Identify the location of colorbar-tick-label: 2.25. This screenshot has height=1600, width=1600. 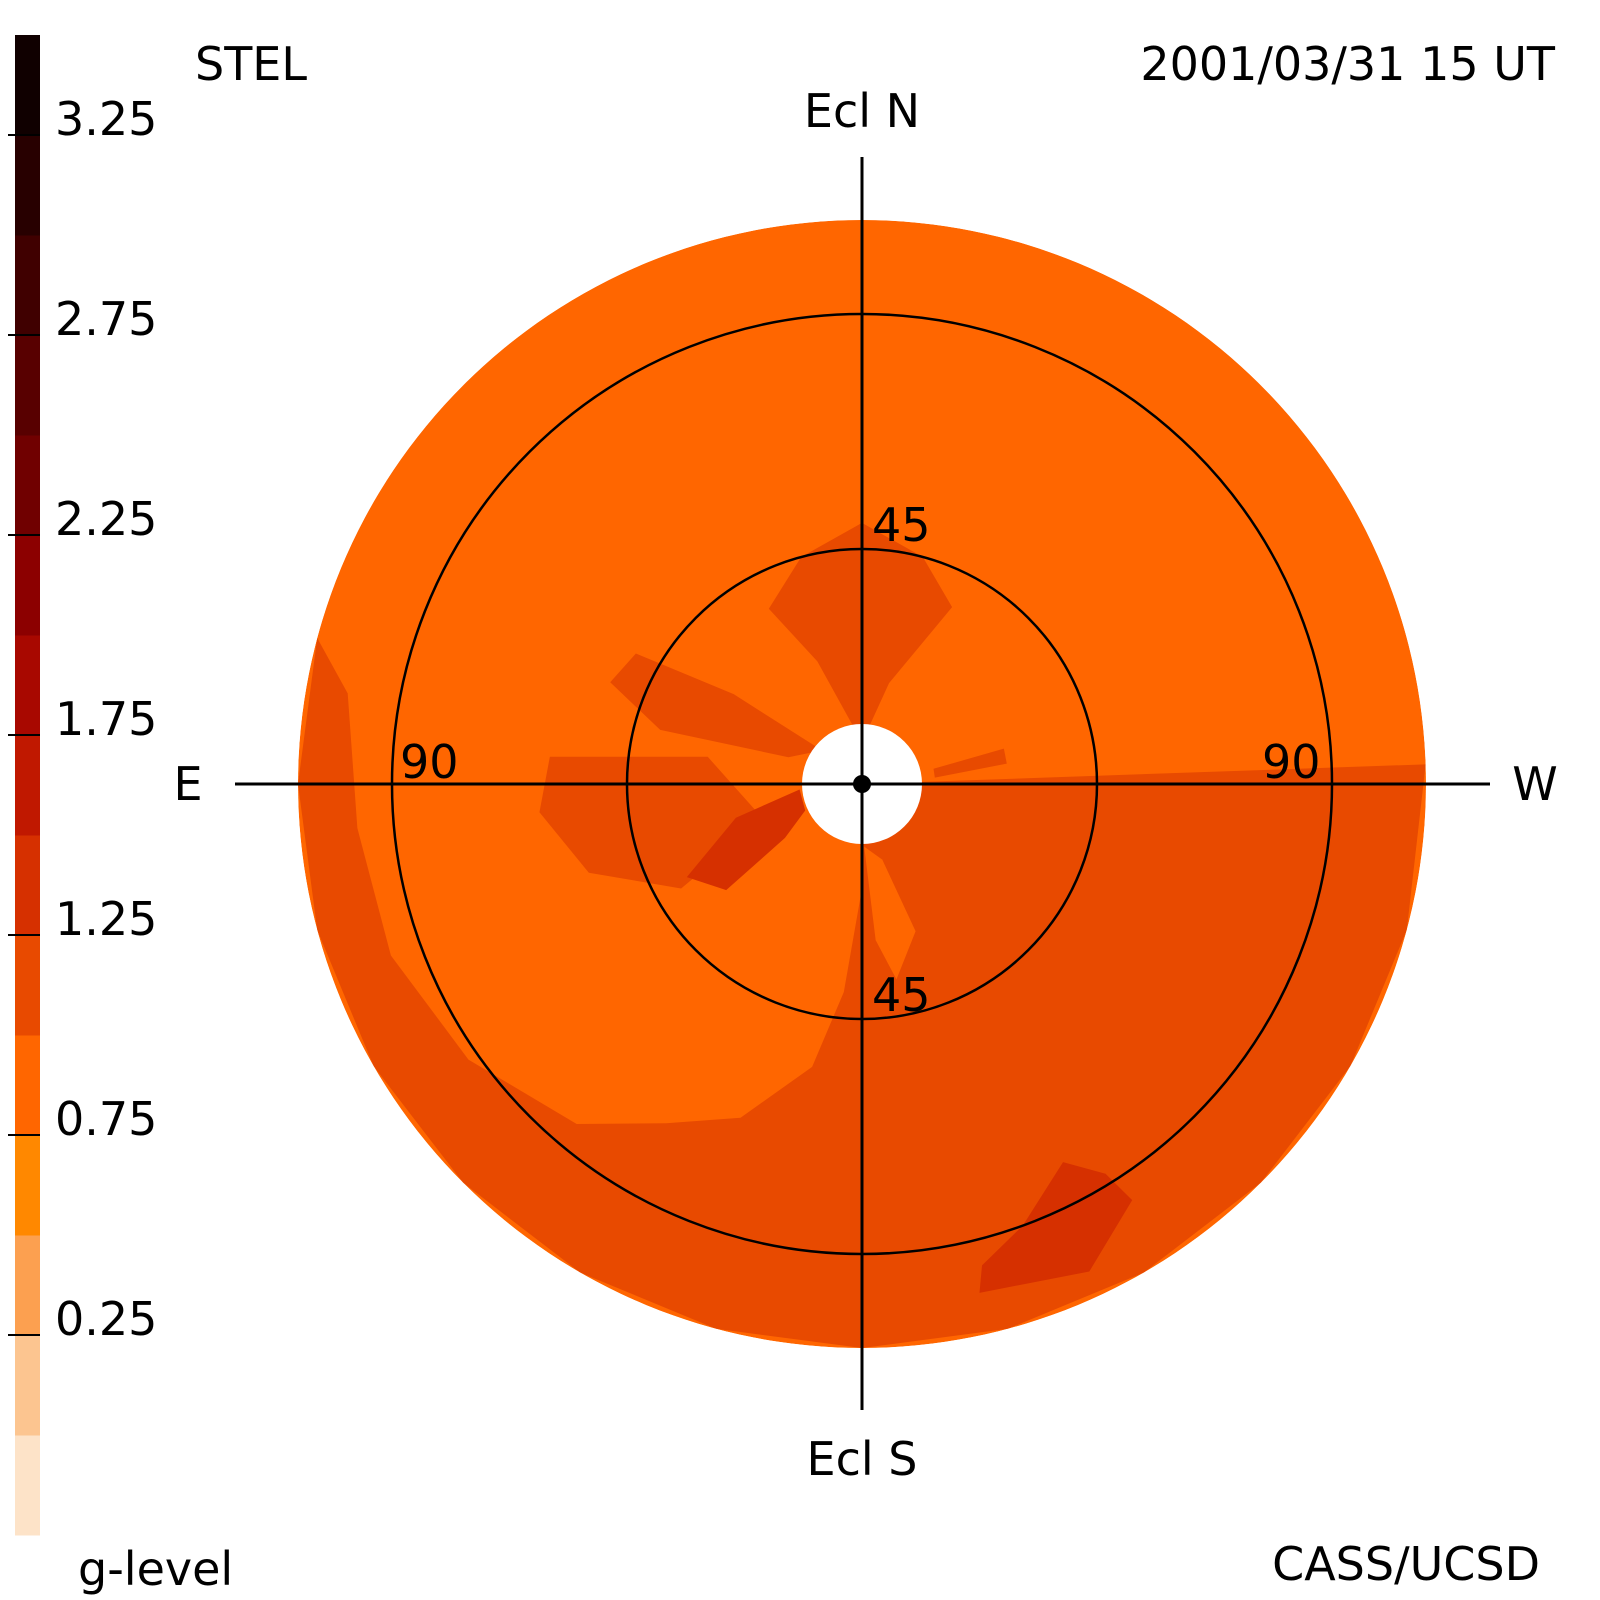
(106, 519).